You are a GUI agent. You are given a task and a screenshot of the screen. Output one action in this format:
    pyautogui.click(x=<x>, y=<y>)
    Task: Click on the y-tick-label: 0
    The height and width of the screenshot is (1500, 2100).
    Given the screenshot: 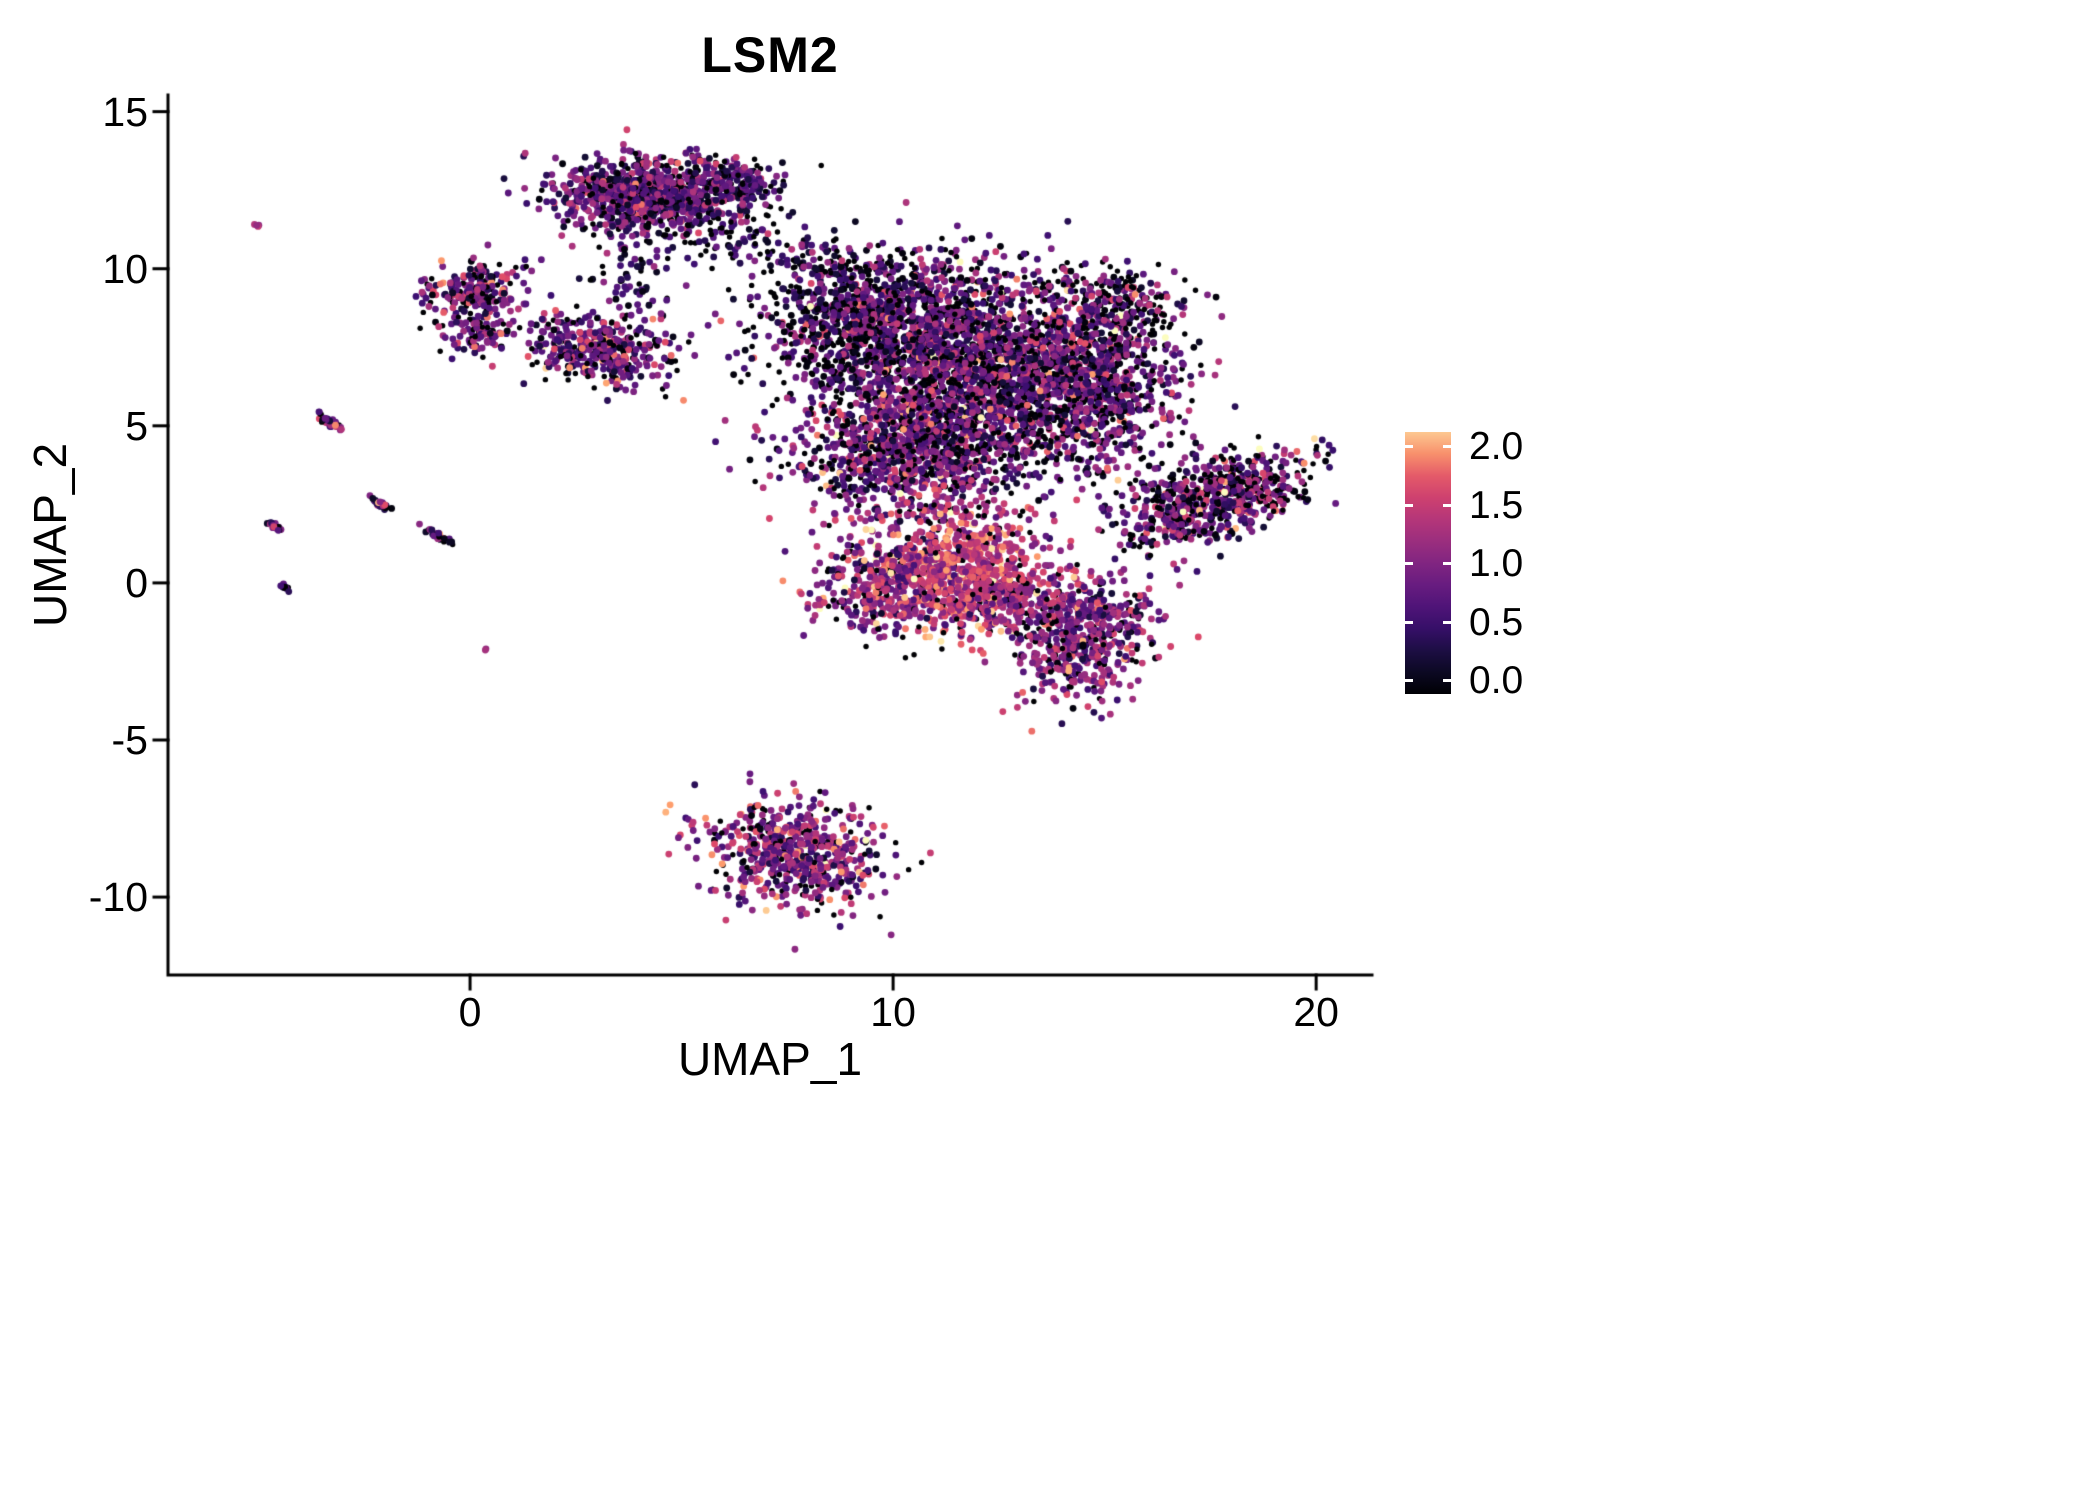 What is the action you would take?
    pyautogui.click(x=136, y=582)
    